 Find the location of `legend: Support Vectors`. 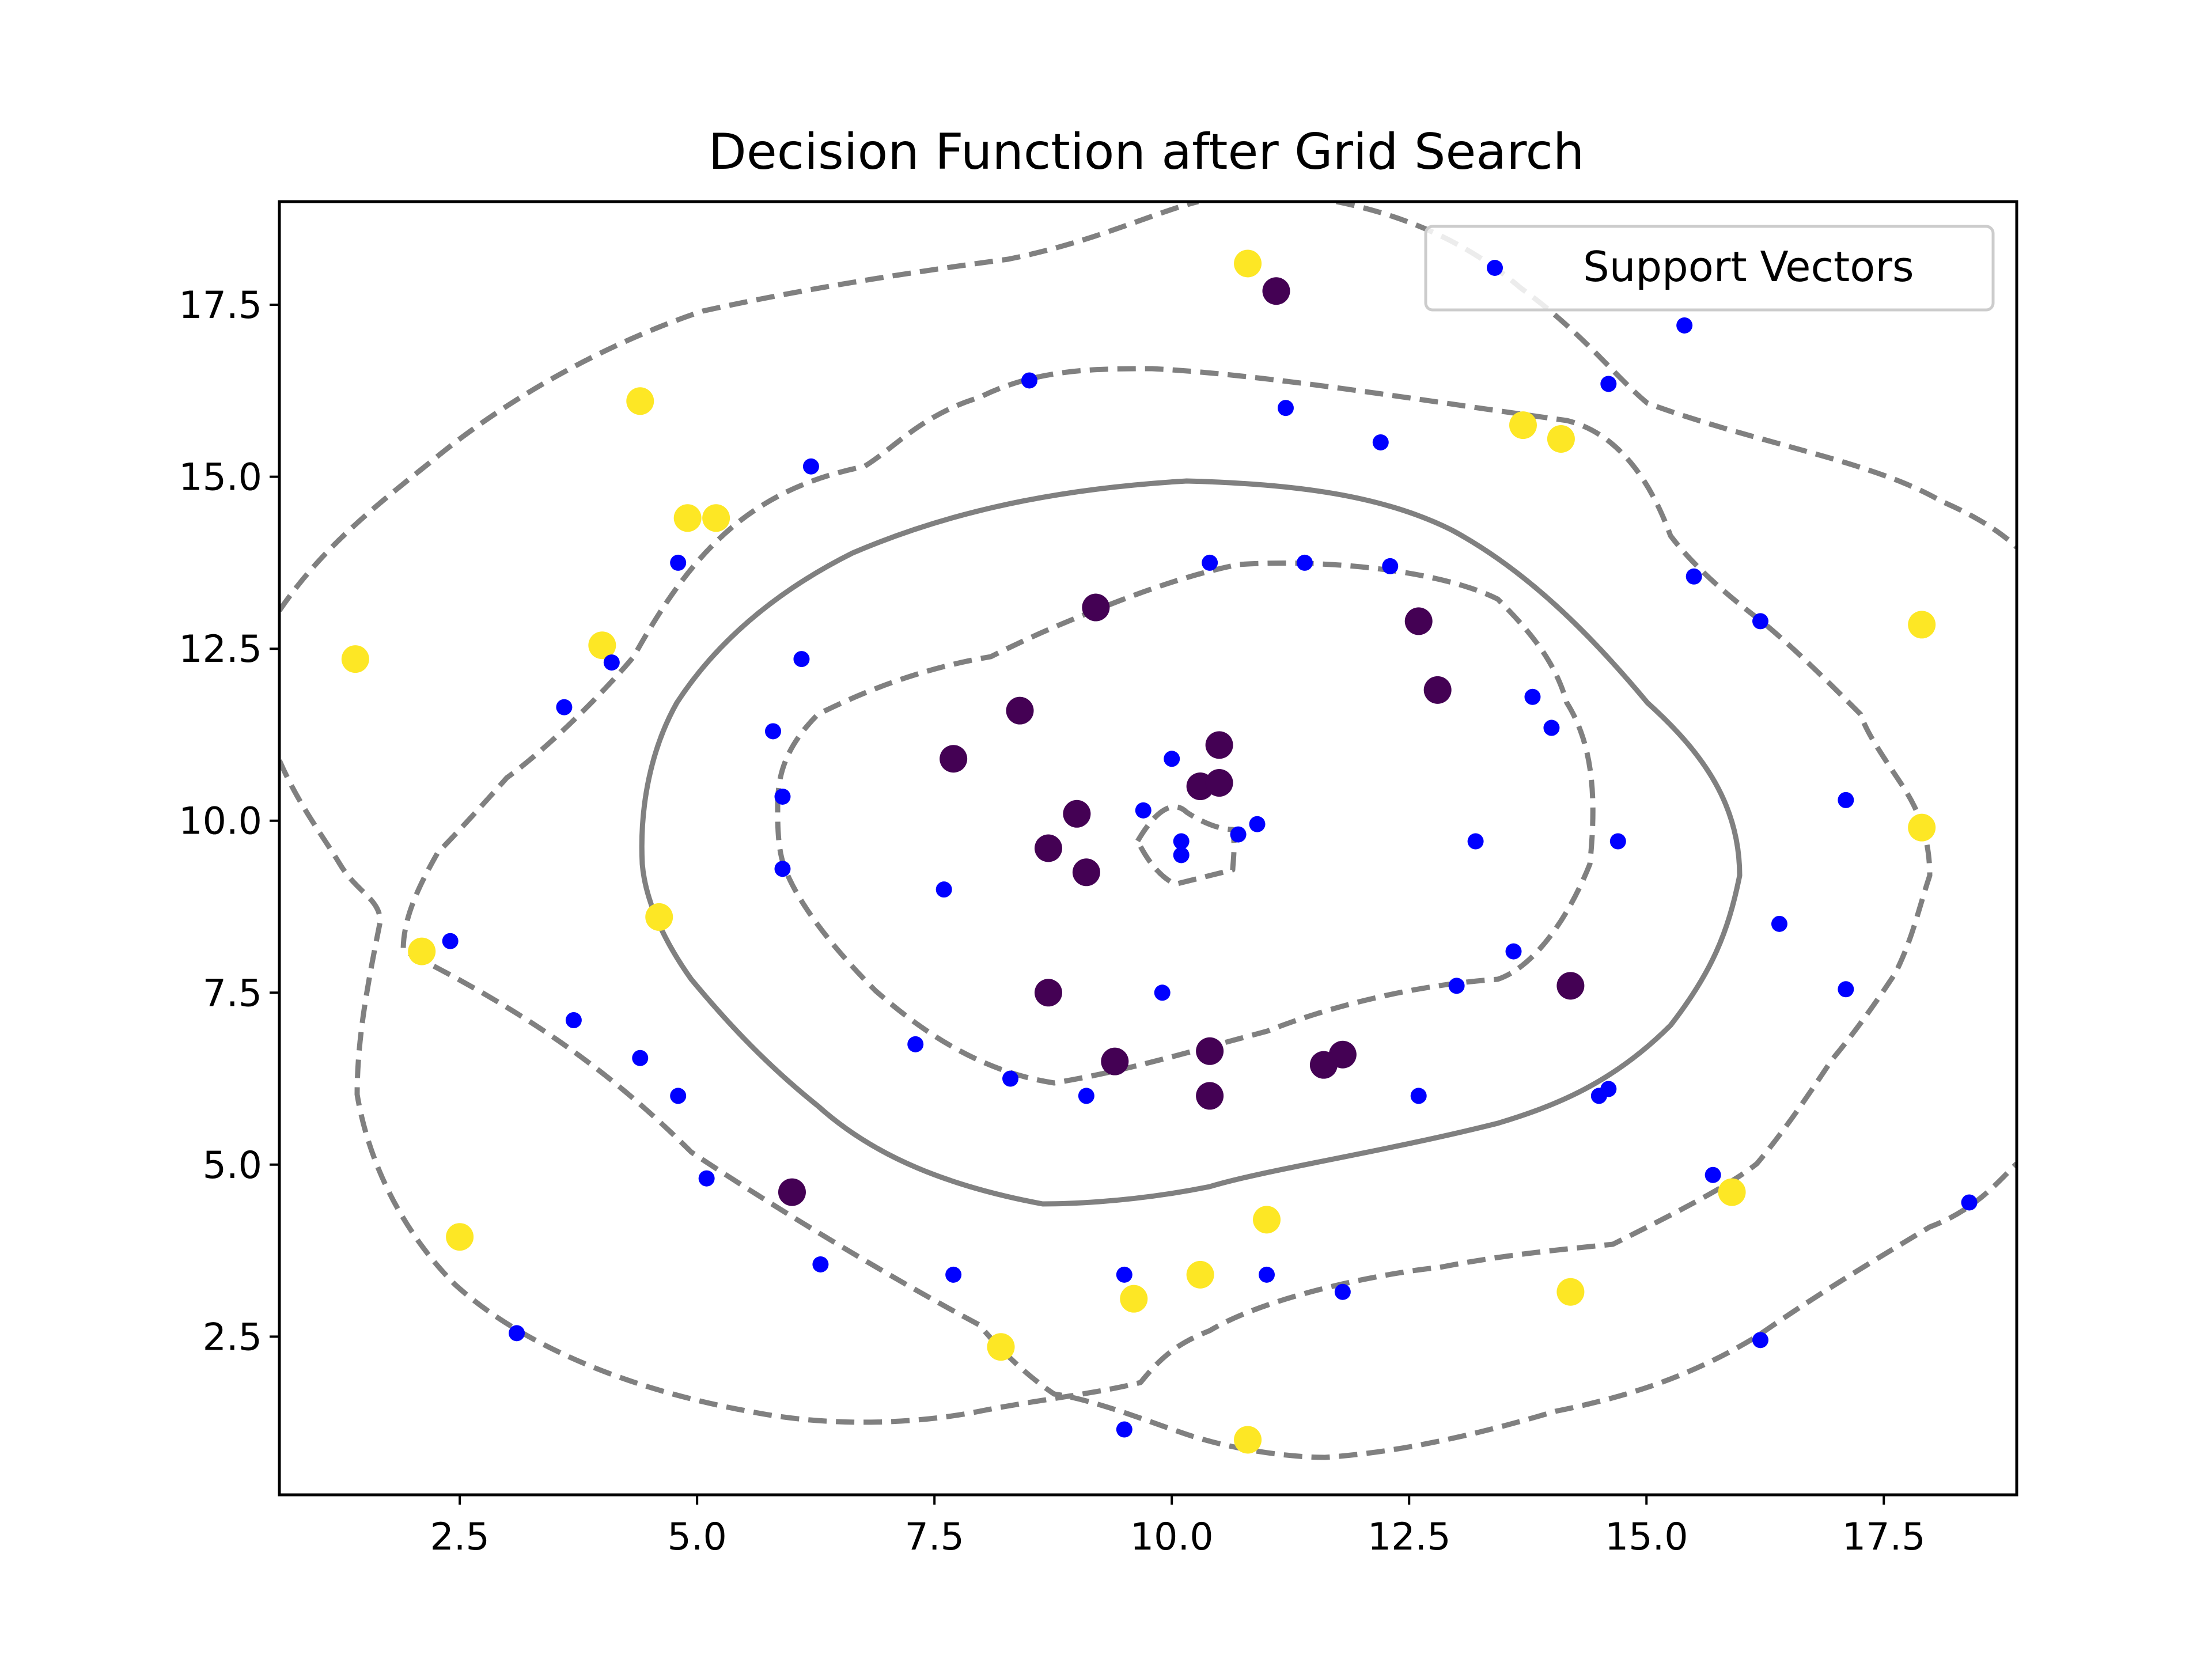

legend: Support Vectors is located at coordinates (1709, 268).